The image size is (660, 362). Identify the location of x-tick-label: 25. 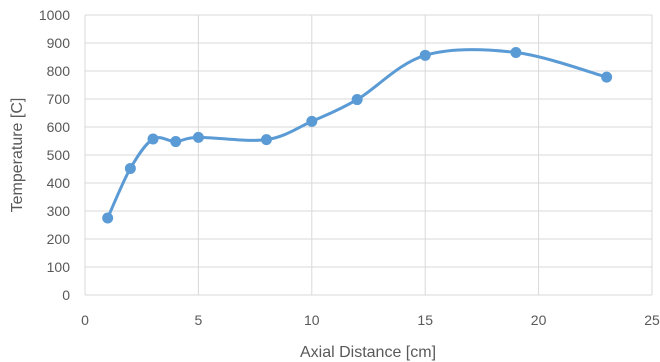
(652, 320).